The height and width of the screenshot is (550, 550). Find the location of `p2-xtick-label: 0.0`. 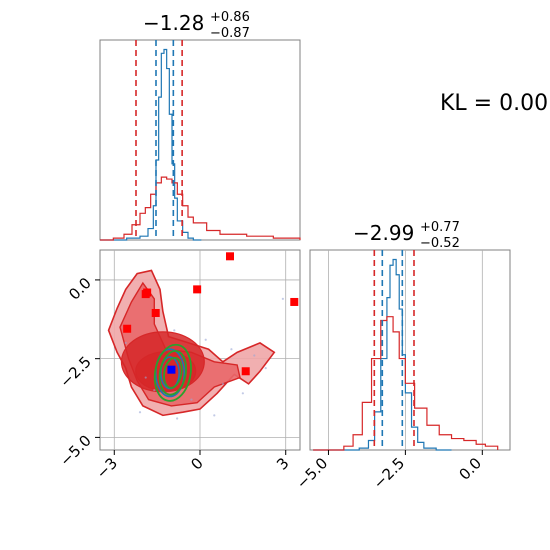

p2-xtick-label: 0.0 is located at coordinates (471, 469).